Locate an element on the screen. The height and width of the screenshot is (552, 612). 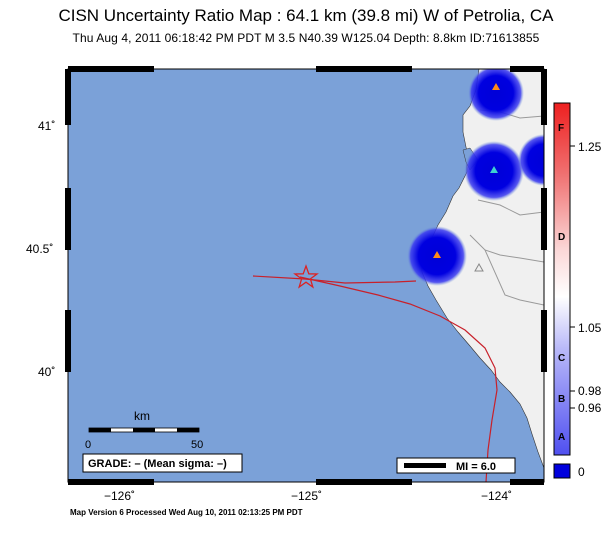
mi-legend-box is located at coordinates (456, 465).